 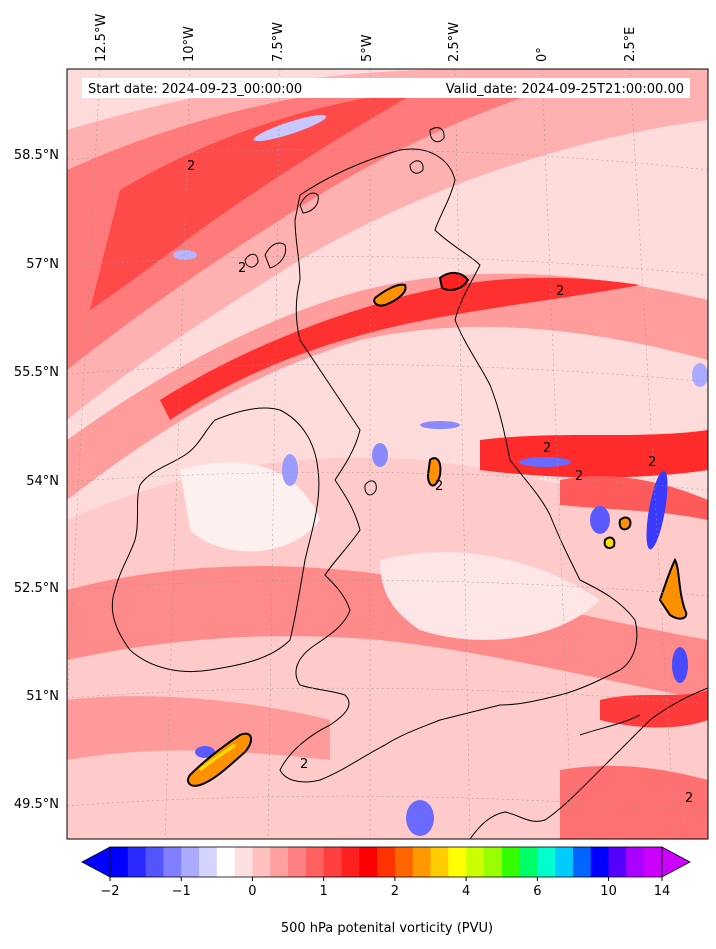 I want to click on colorbar-tick-label: 0, so click(x=252, y=891).